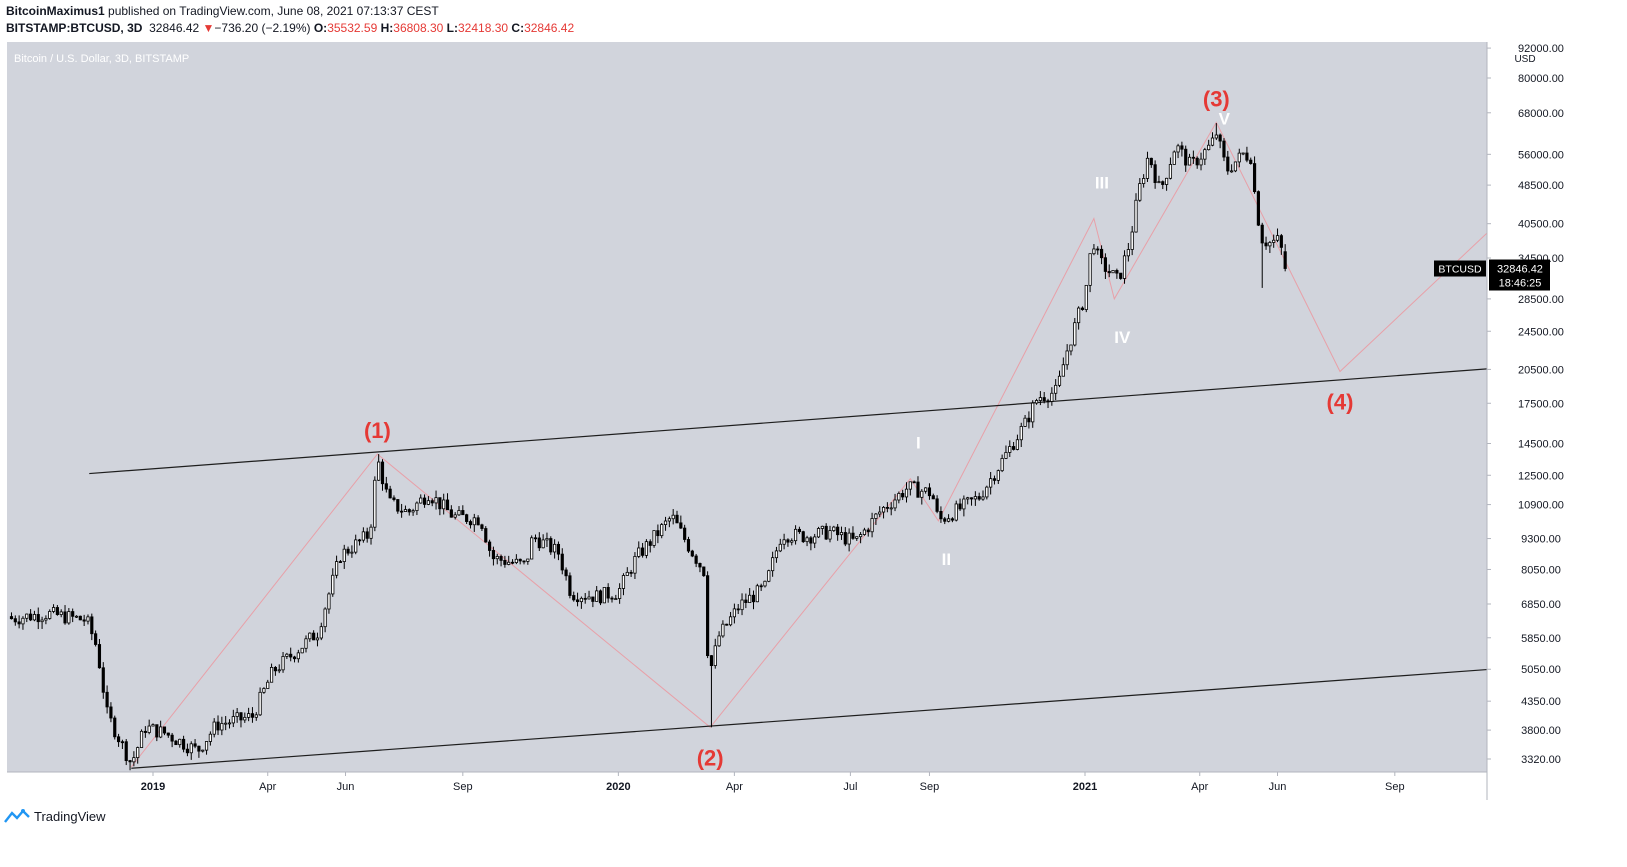 This screenshot has height=867, width=1627. What do you see at coordinates (208, 28) in the screenshot?
I see `down-arrow-icon: ▼` at bounding box center [208, 28].